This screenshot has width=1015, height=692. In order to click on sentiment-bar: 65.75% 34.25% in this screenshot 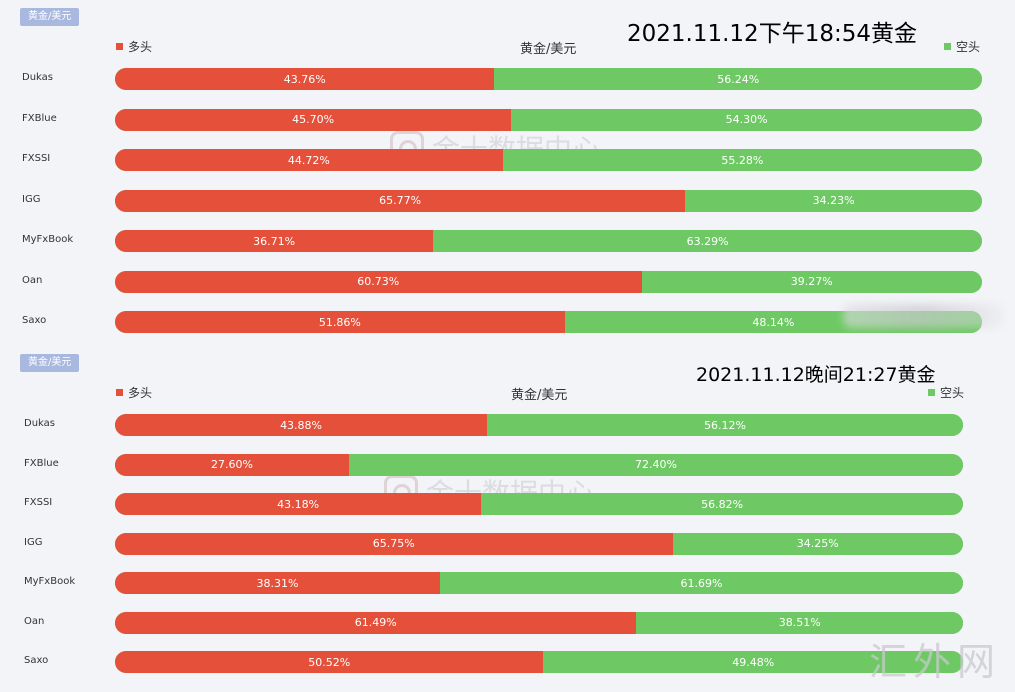, I will do `click(539, 543)`.